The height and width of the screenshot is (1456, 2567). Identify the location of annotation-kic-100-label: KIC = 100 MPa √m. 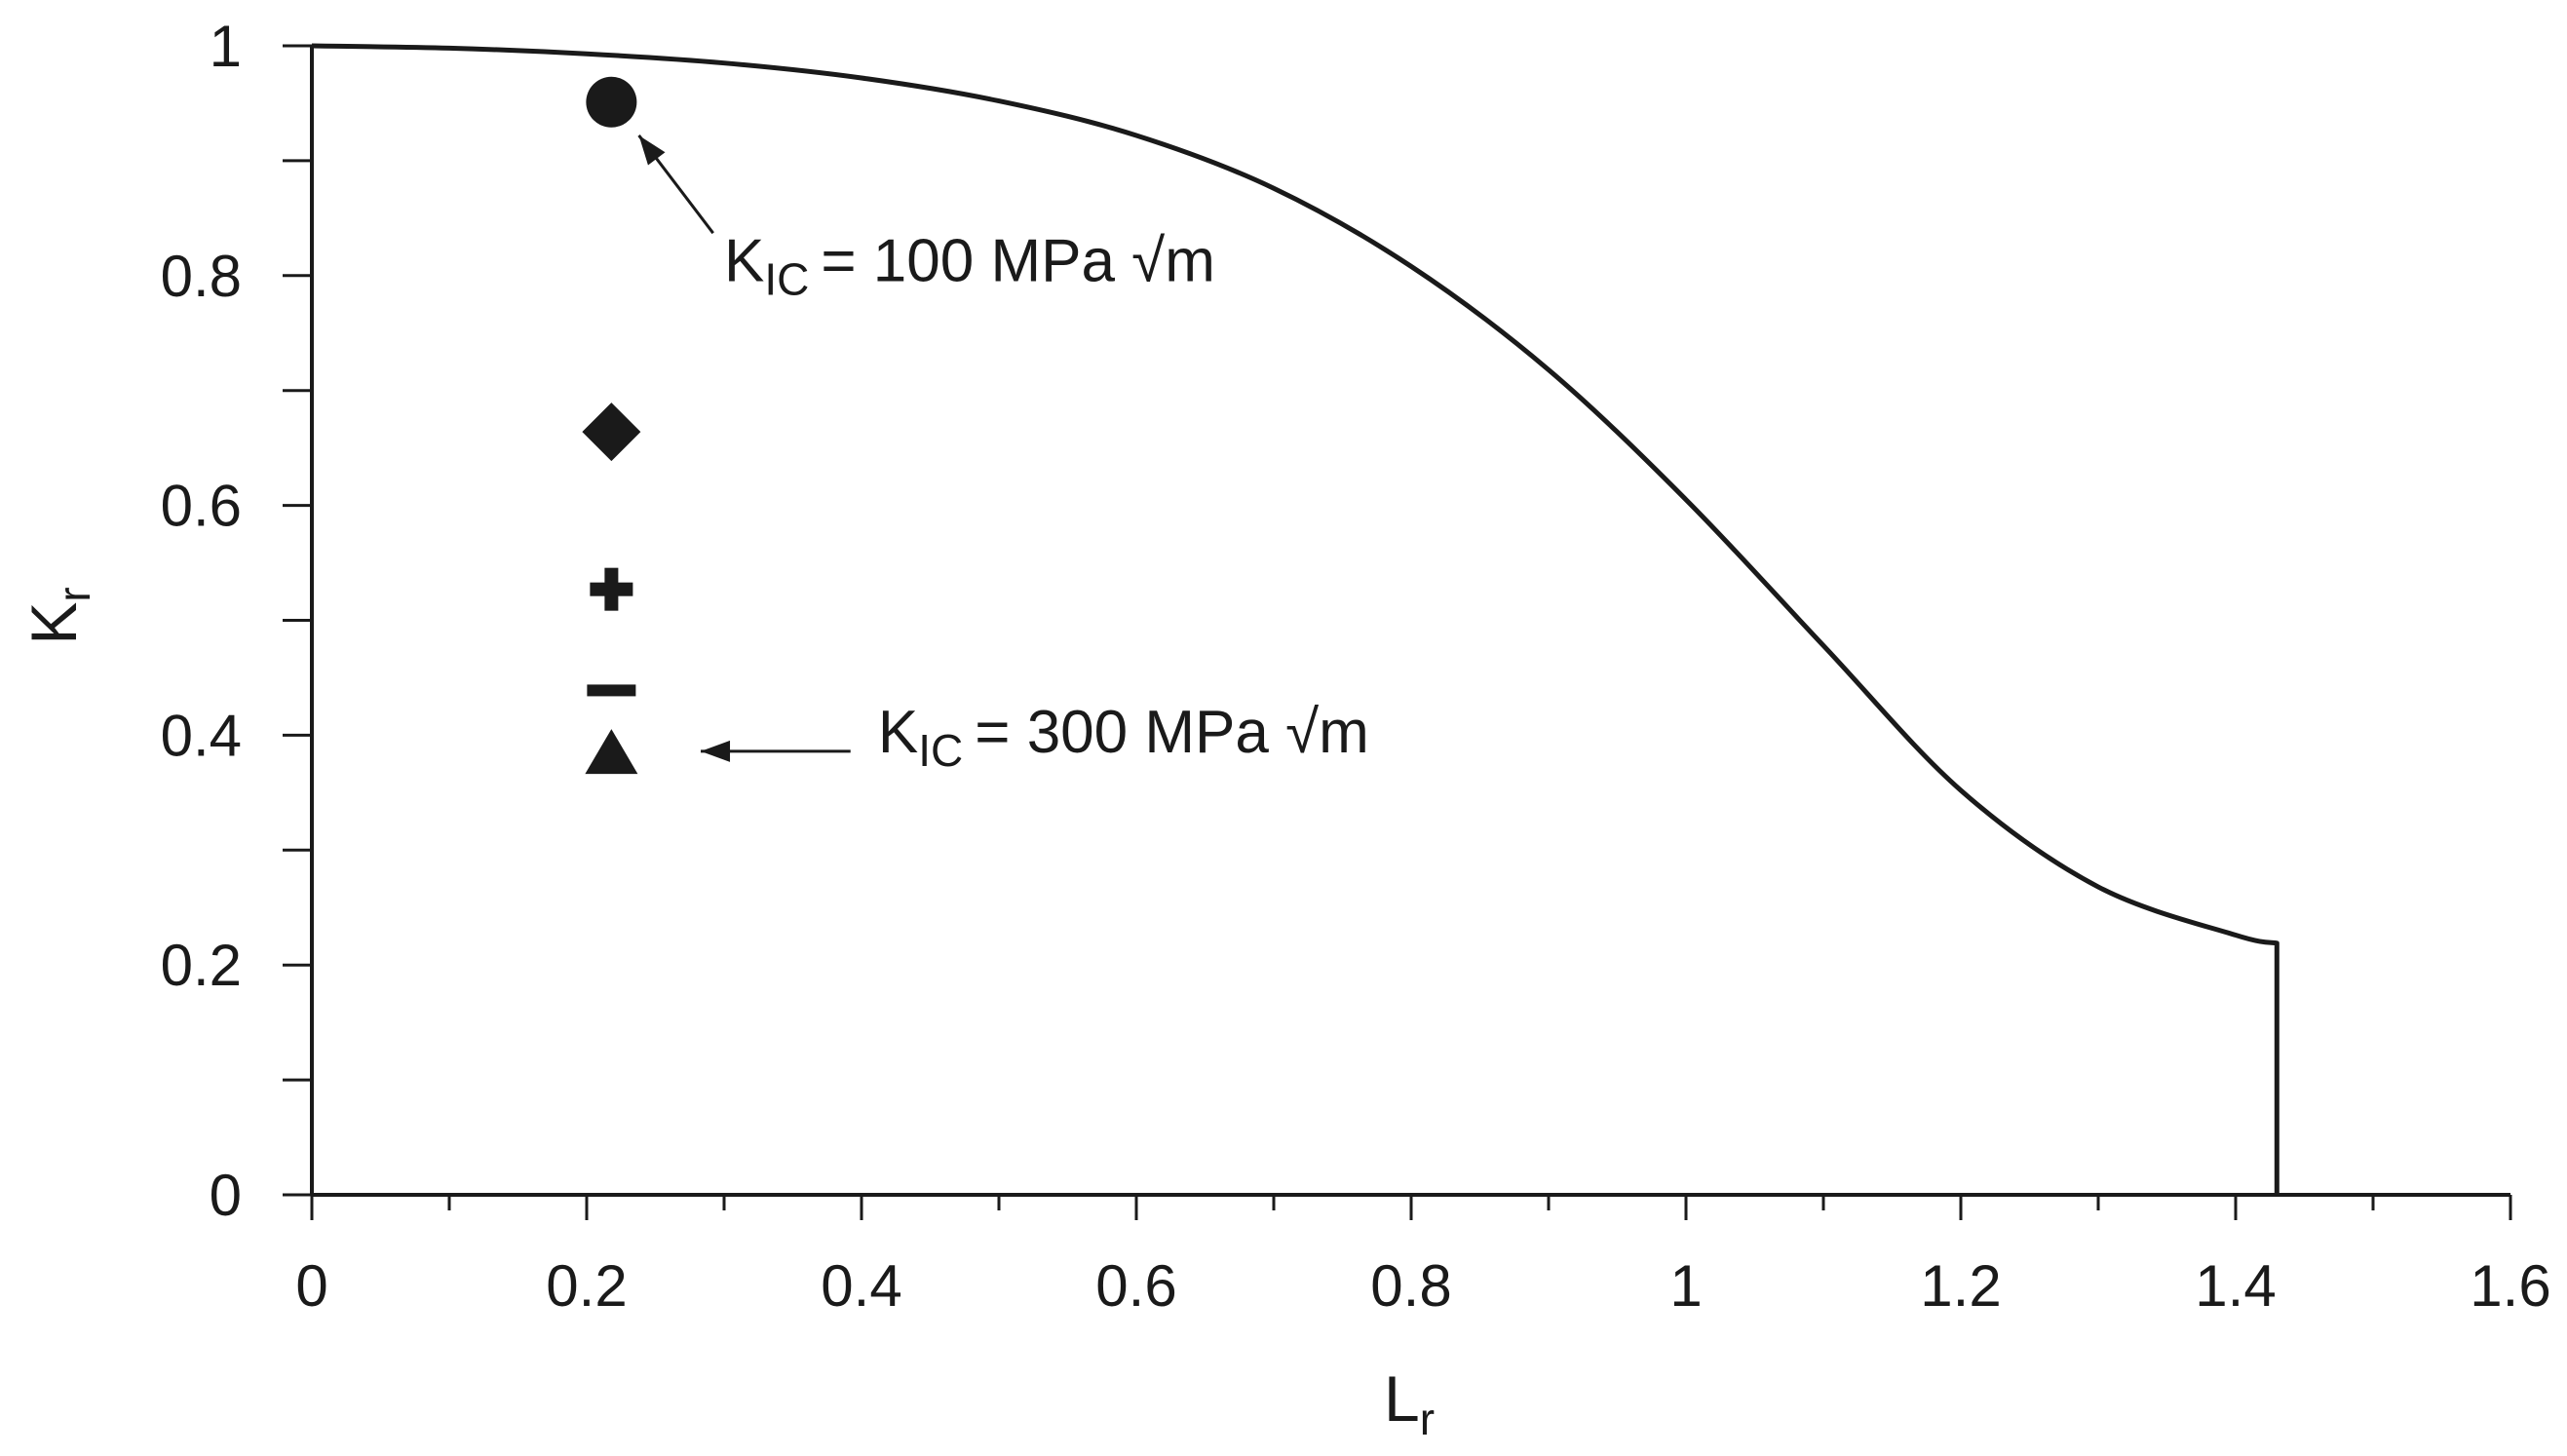
(969, 266).